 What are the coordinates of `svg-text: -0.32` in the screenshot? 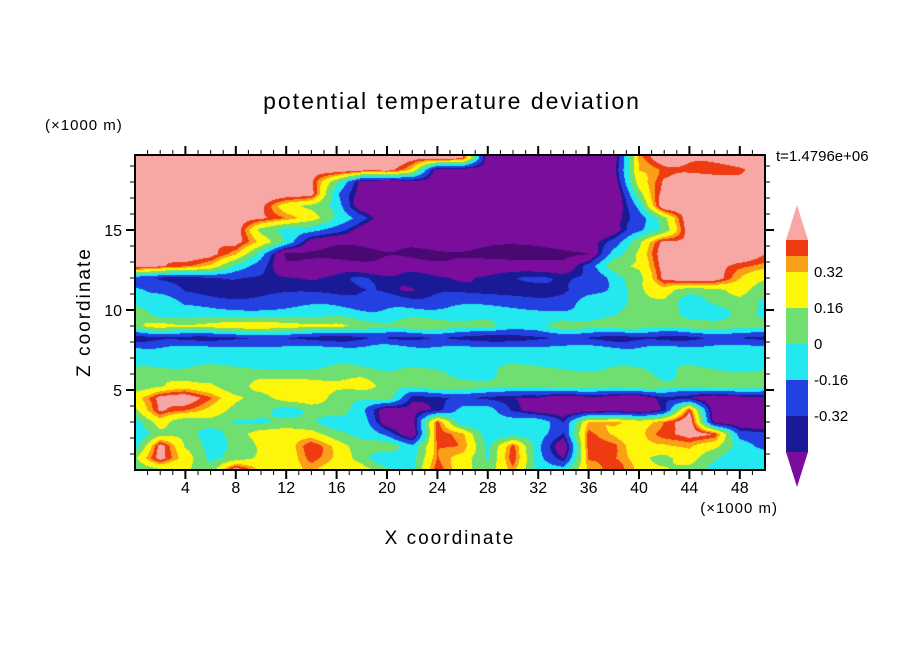 It's located at (831, 416).